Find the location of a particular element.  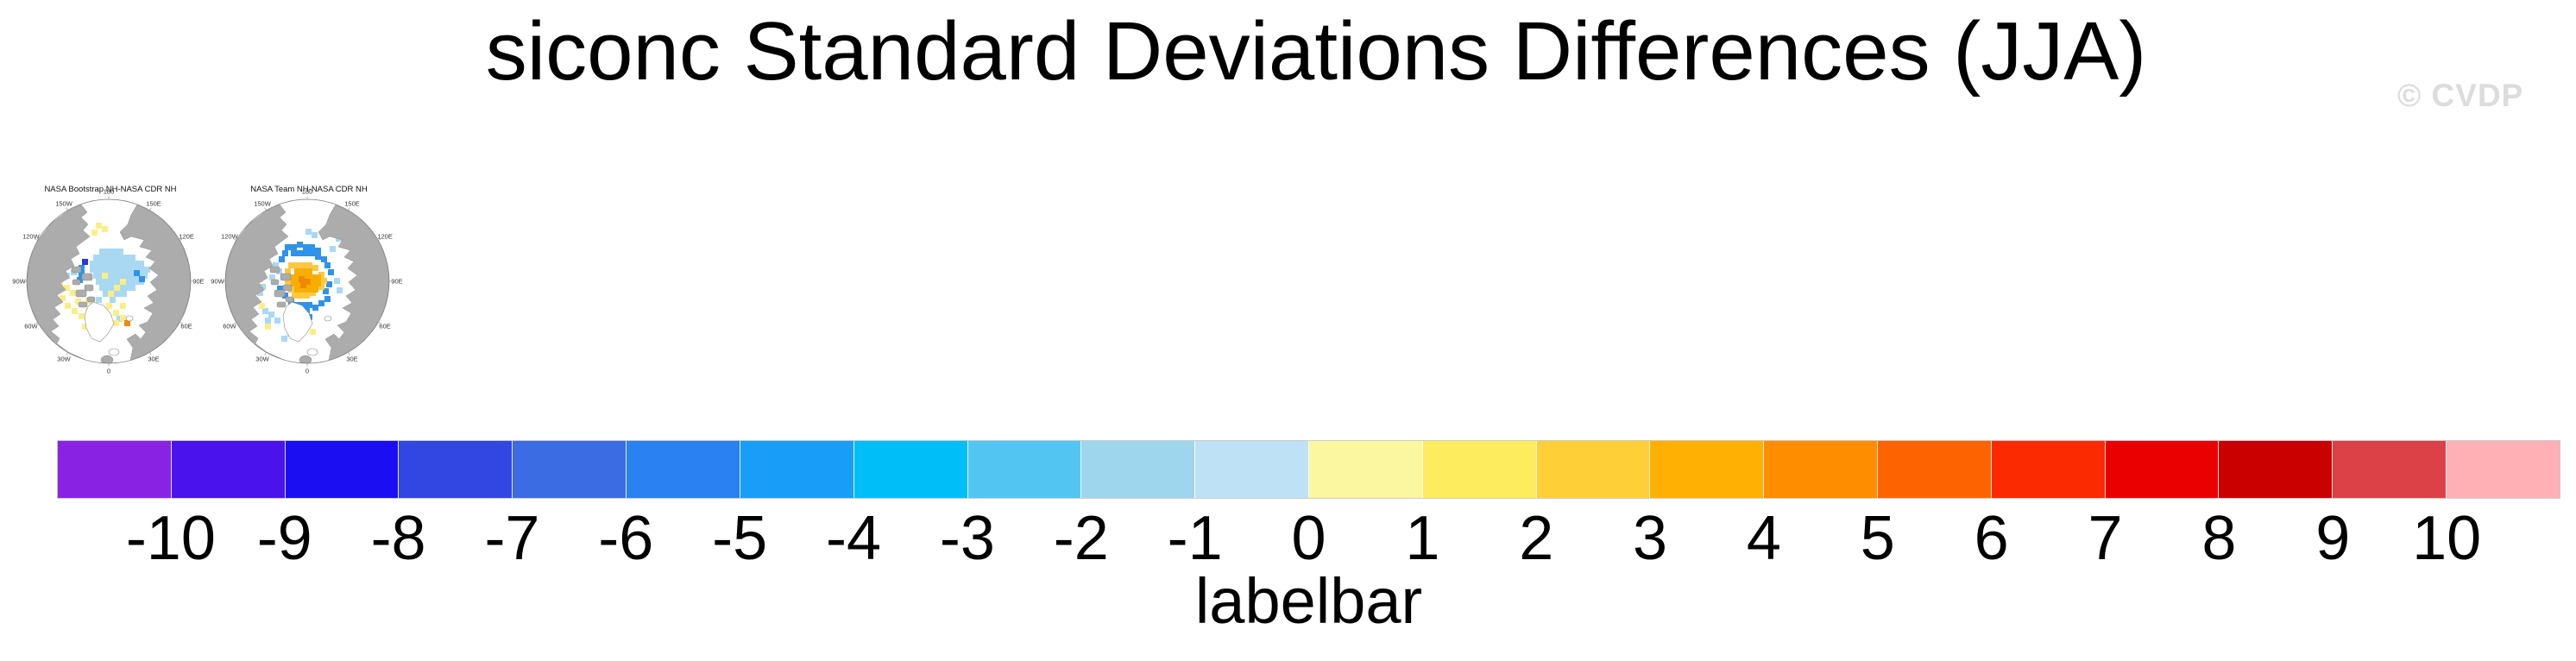

colorbar-tick: 8 is located at coordinates (2219, 539).